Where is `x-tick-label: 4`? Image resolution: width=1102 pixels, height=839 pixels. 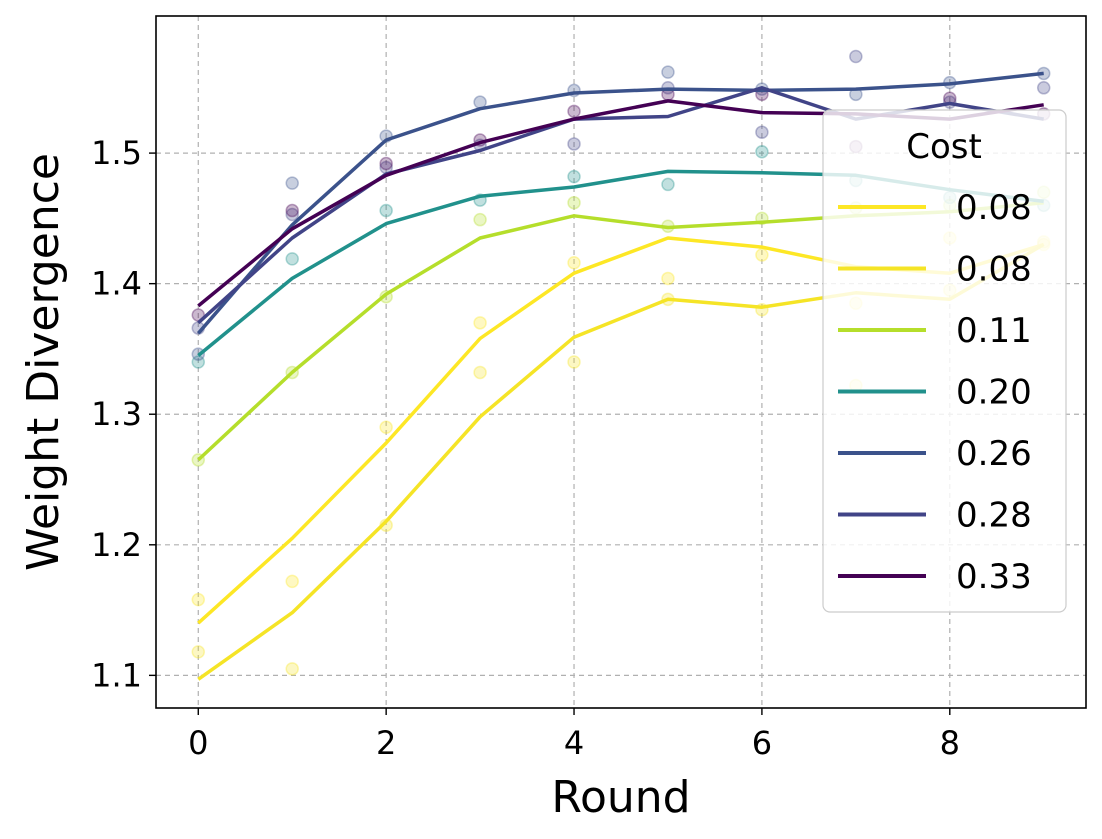 x-tick-label: 4 is located at coordinates (574, 743).